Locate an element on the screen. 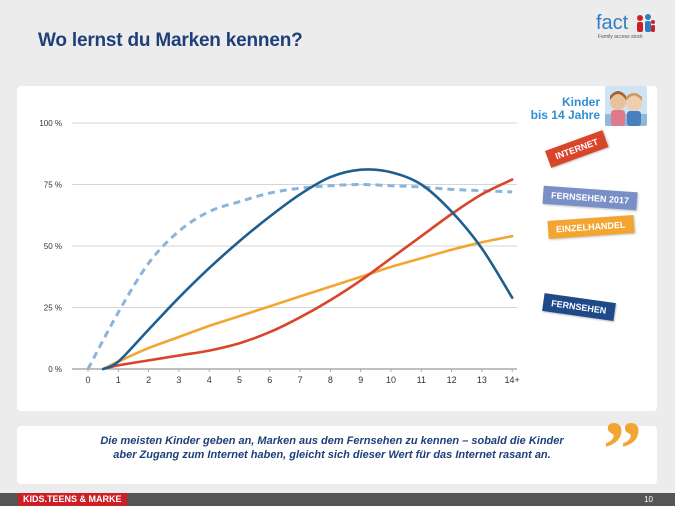 The image size is (675, 506). x-tick-label: 2 is located at coordinates (148, 380).